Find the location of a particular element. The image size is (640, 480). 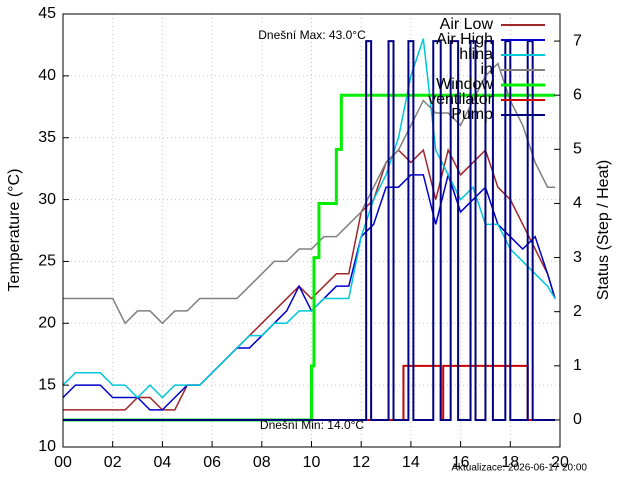

x-tick-label: 18 is located at coordinates (510, 462).